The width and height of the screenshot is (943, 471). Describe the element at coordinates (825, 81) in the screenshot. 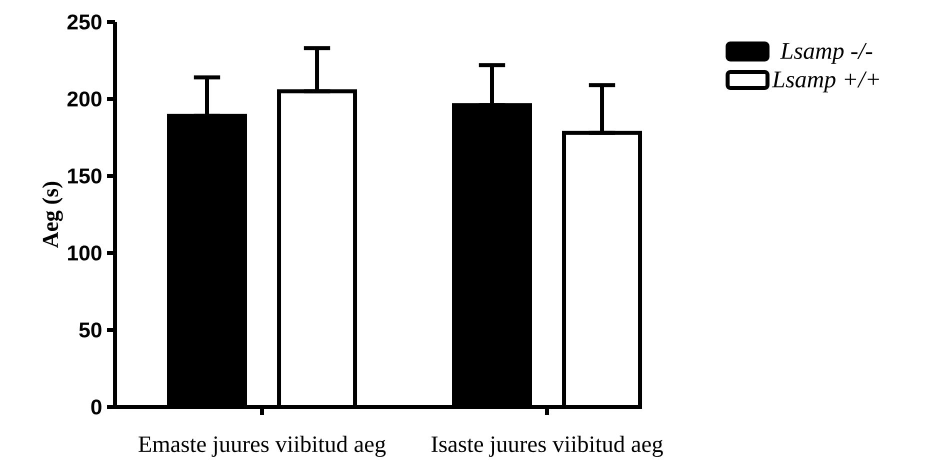

I see `legend-label: Lsamp +/+` at that location.